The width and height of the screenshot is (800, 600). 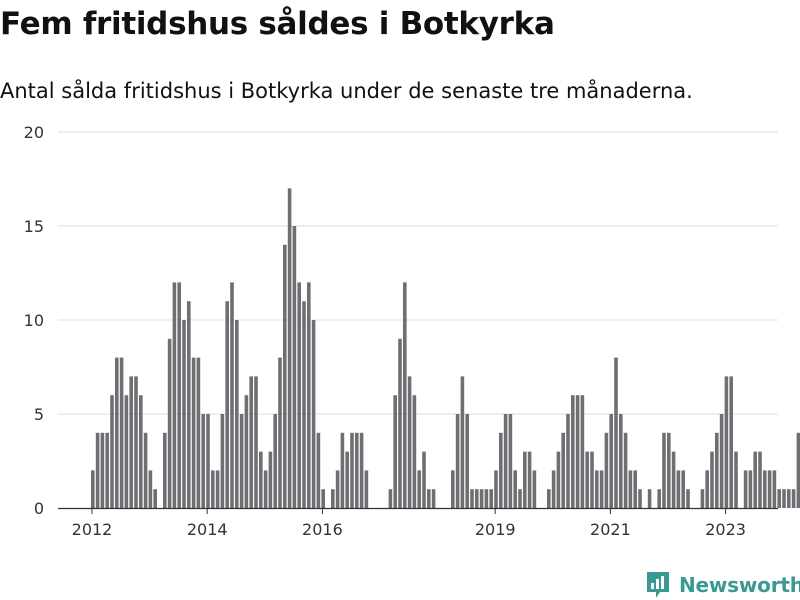 What do you see at coordinates (277, 24) in the screenshot?
I see `chart-title: Fem fritidshus såldes i Botkyrka` at bounding box center [277, 24].